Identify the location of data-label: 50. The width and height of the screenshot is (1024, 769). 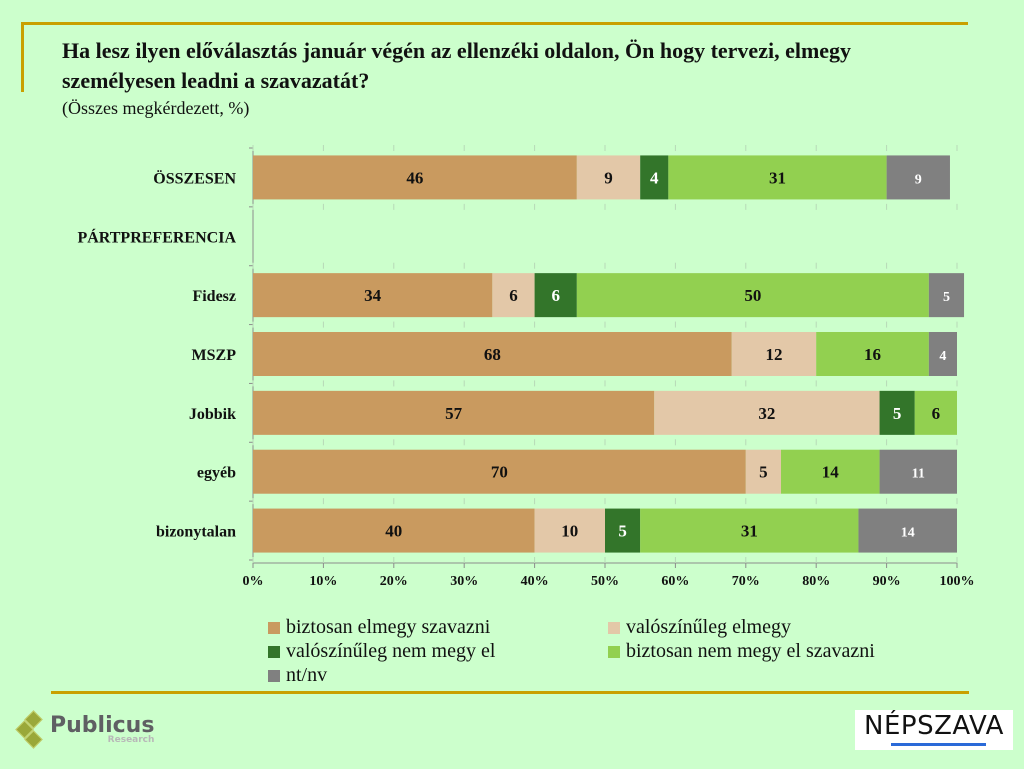
(752, 295).